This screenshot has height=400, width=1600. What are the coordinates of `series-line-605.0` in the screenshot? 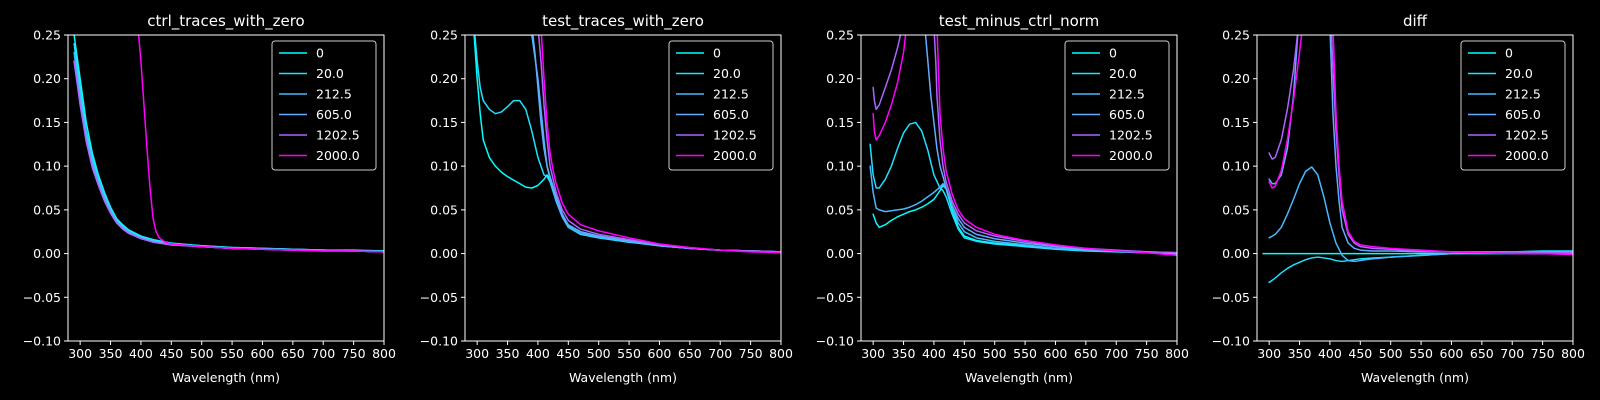 It's located at (1050, 144).